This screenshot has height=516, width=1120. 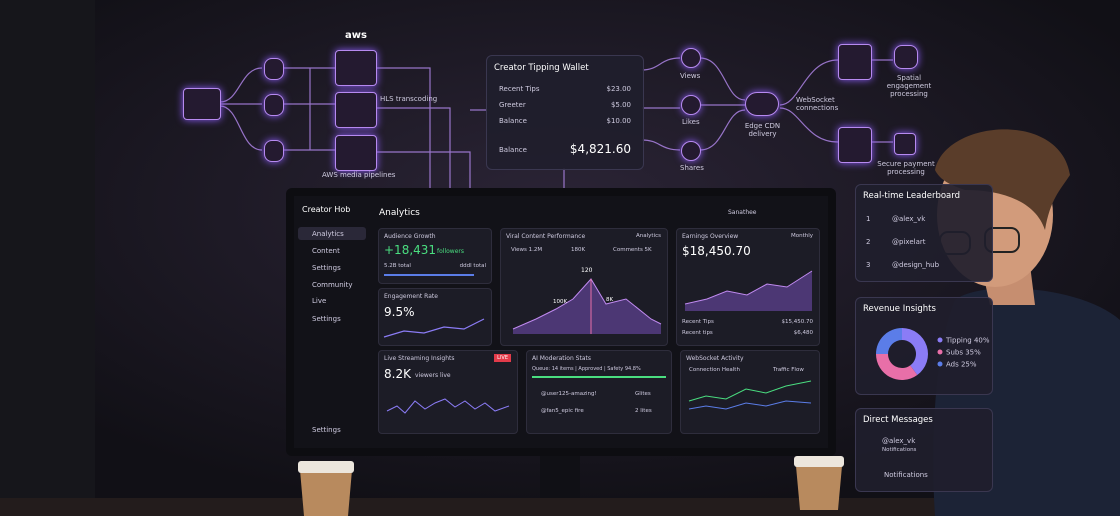 I want to click on card-sub: dddl total, so click(x=472, y=266).